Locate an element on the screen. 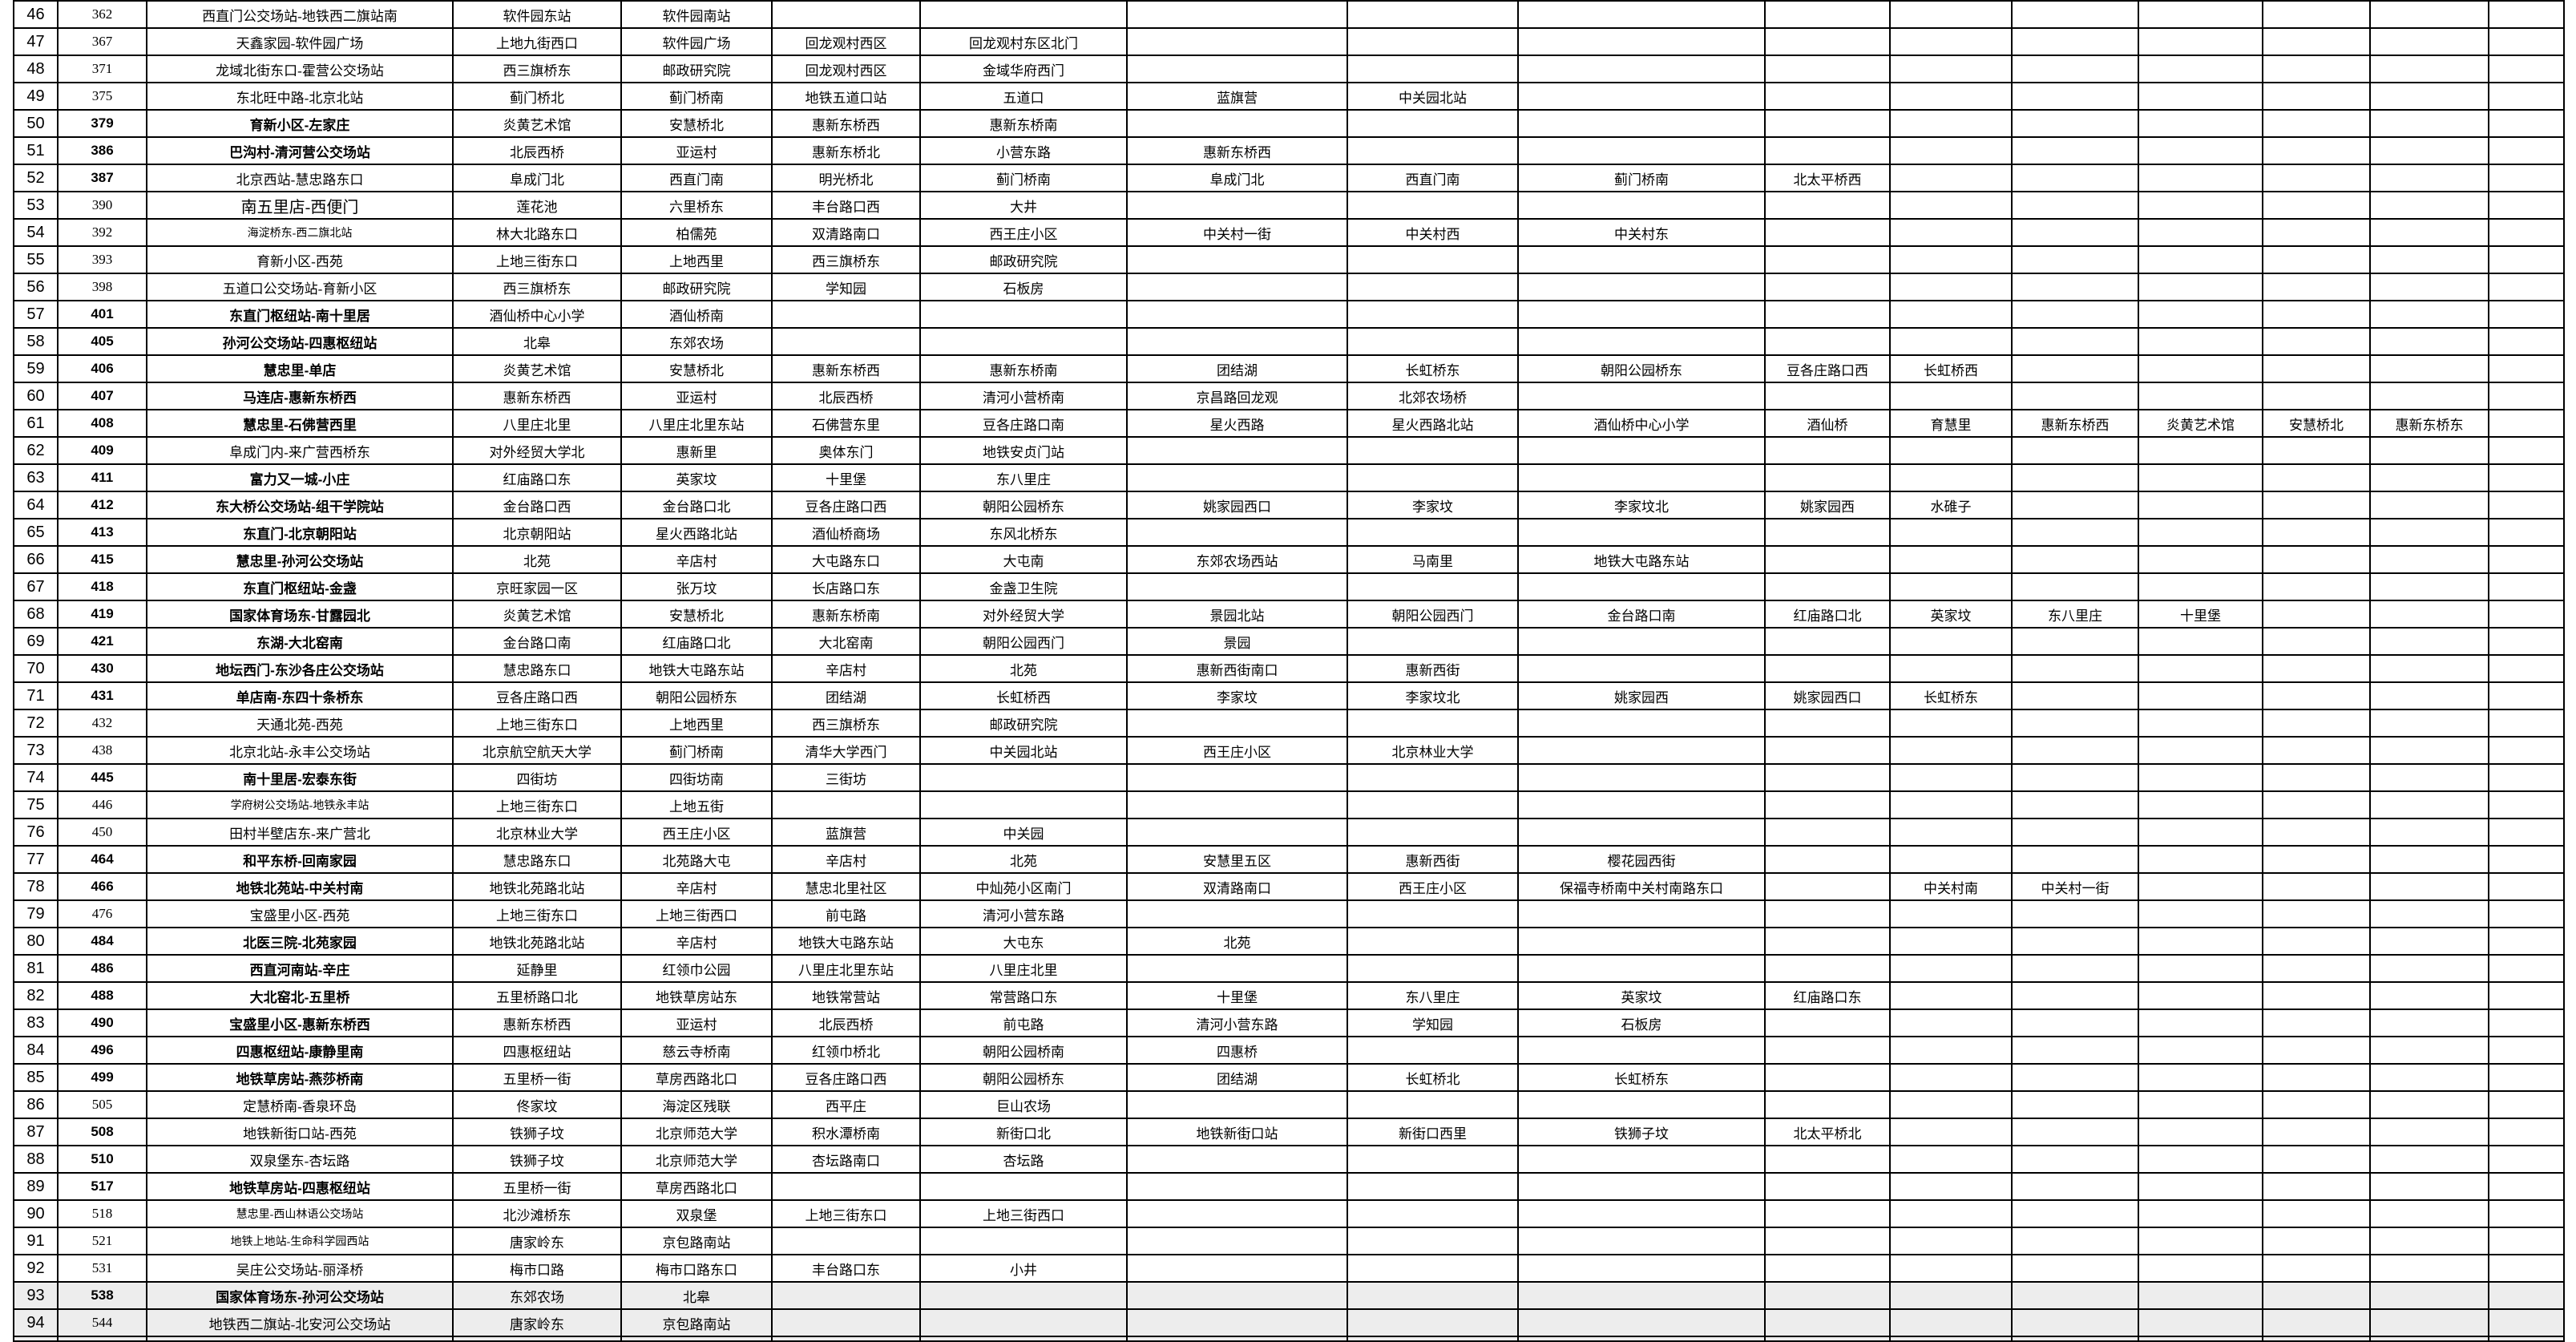 The image size is (2576, 1342). station-cell: 五里桥路口北 is located at coordinates (538, 996).